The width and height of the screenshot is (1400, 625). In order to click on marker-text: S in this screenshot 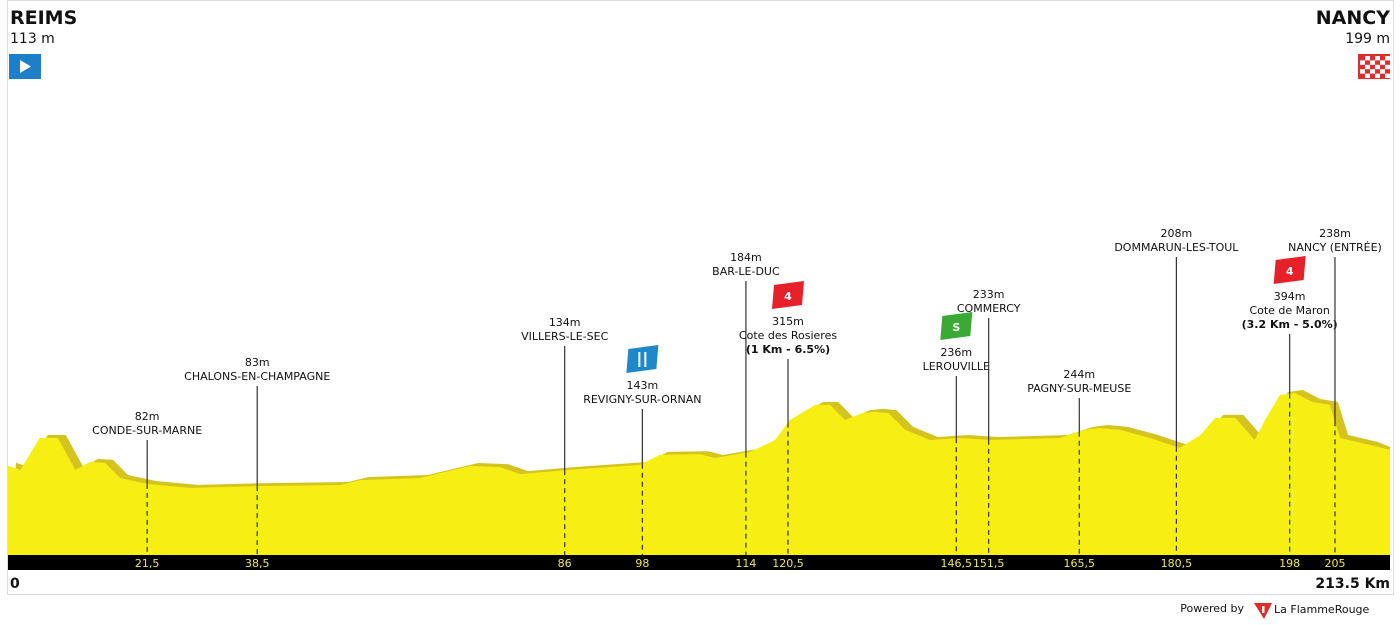, I will do `click(956, 327)`.